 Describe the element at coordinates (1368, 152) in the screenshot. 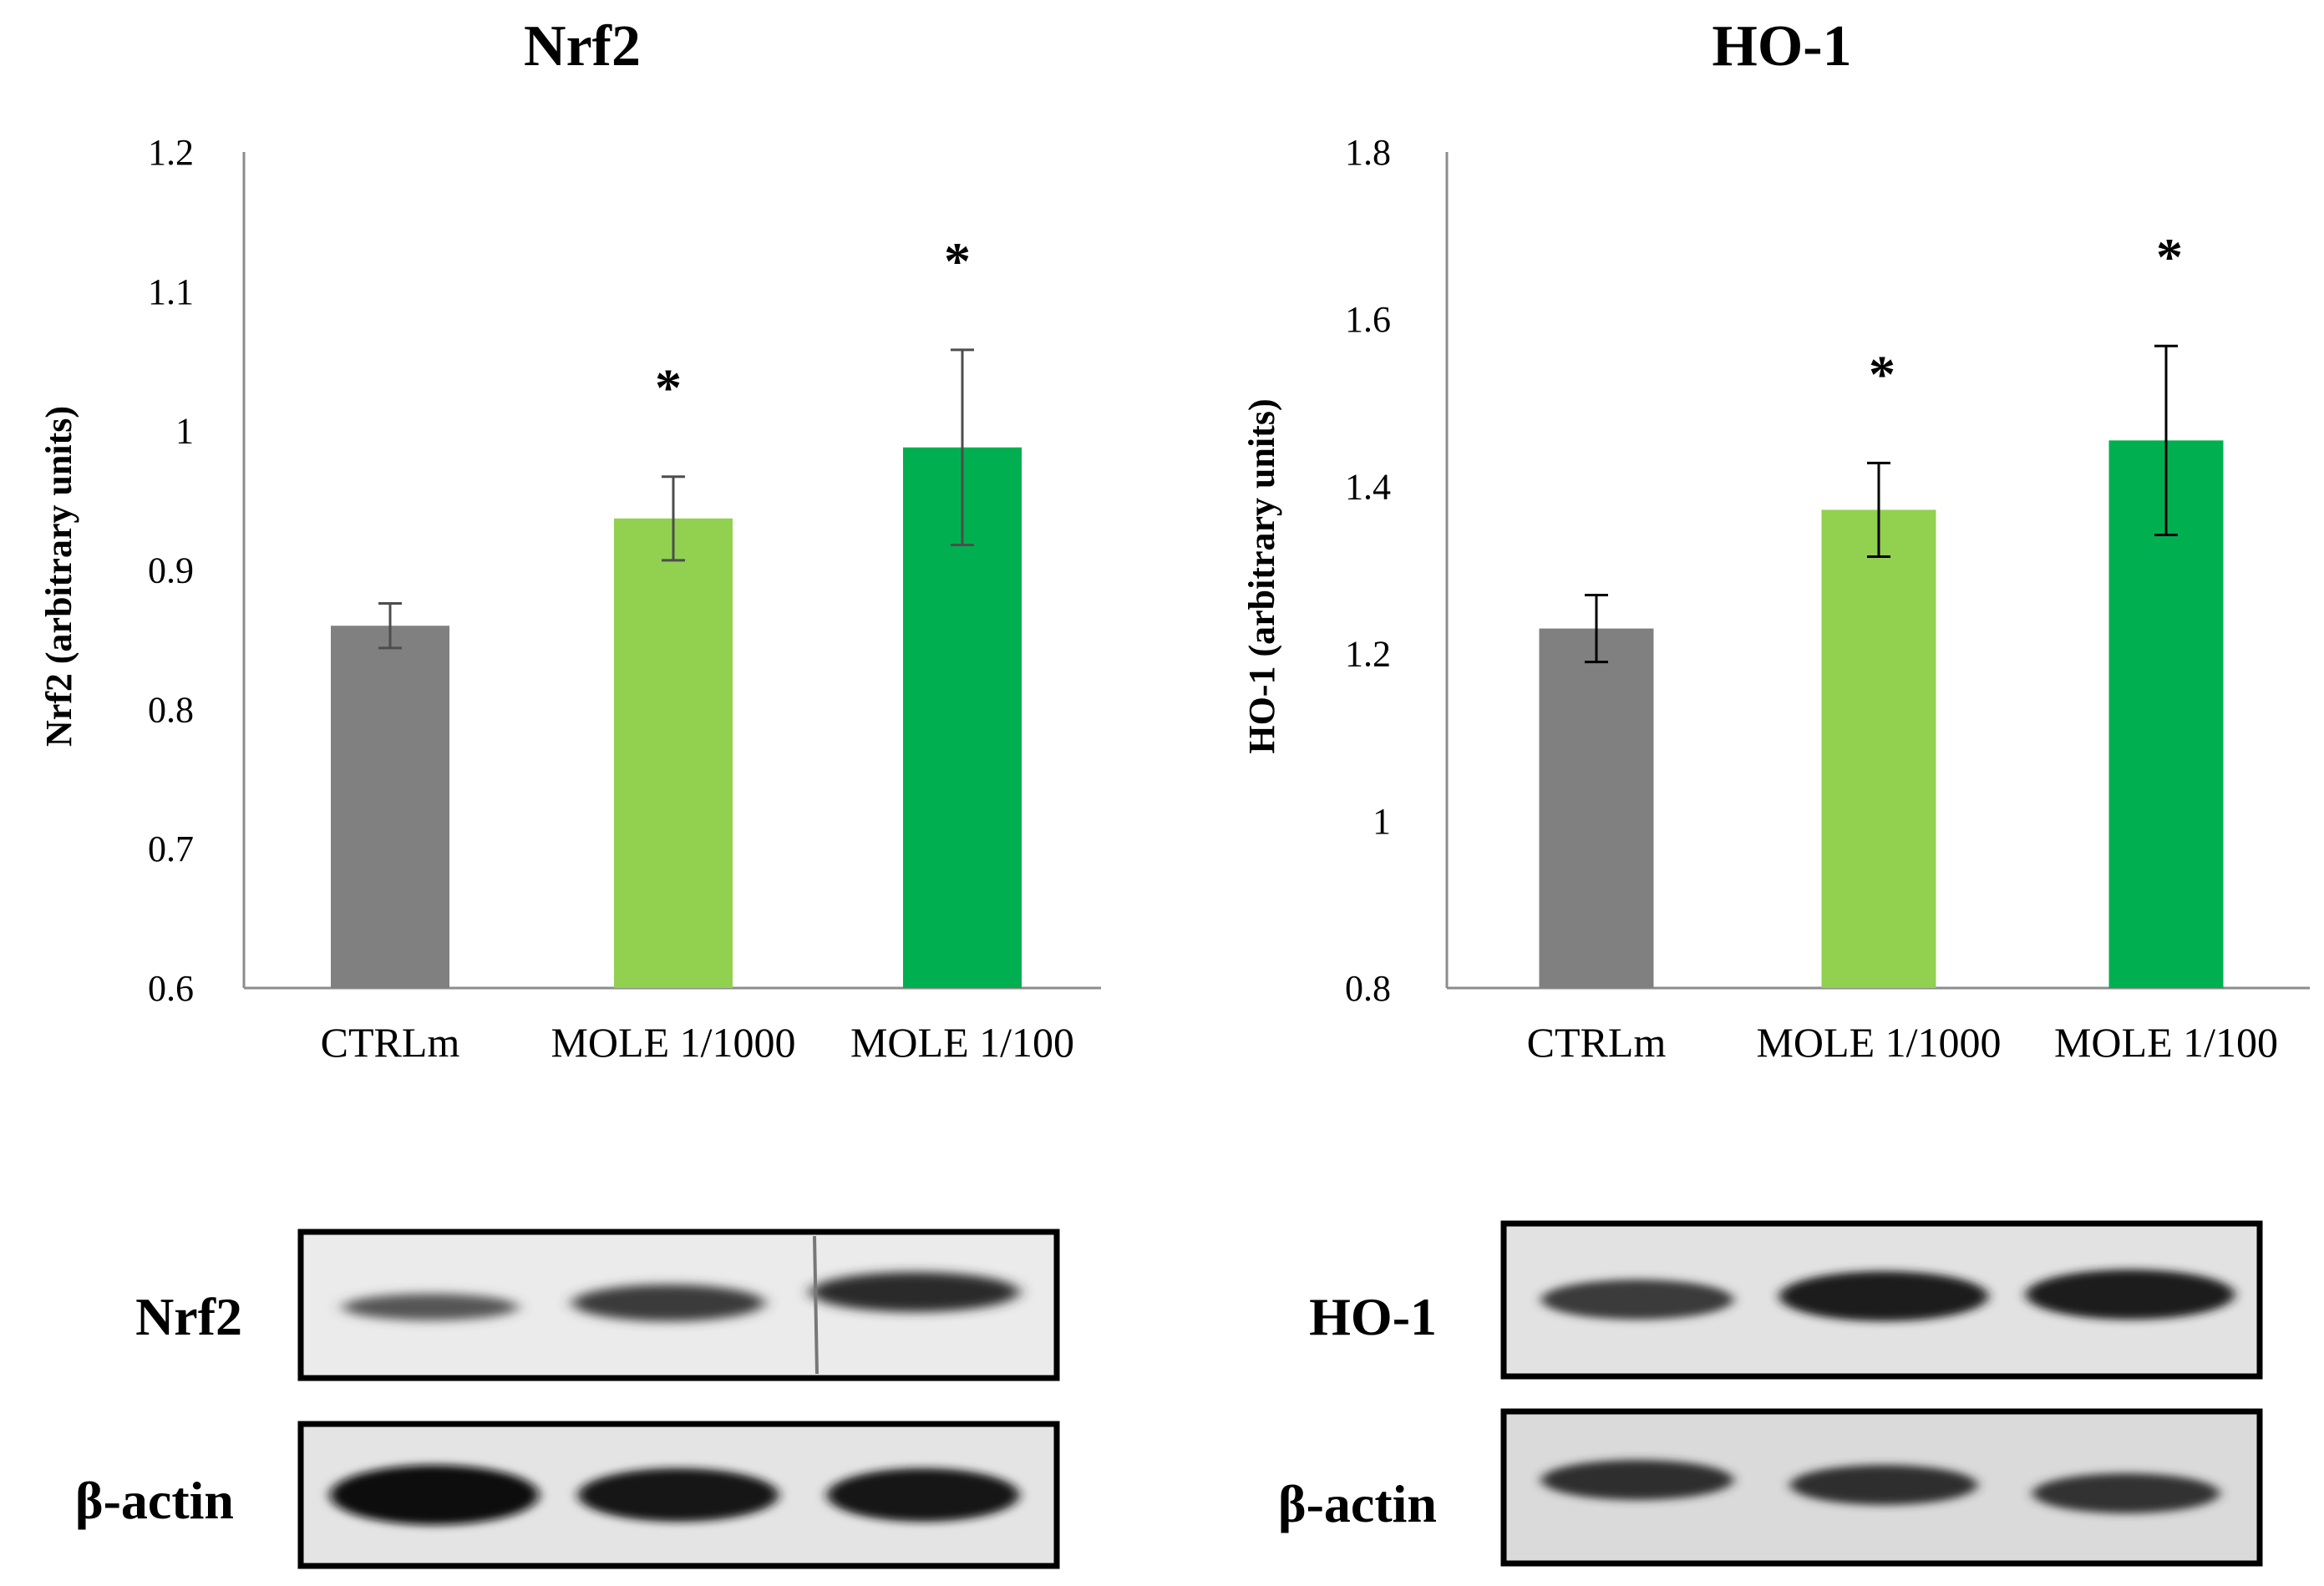

I see `ho1-y-tick-label: 1.8` at that location.